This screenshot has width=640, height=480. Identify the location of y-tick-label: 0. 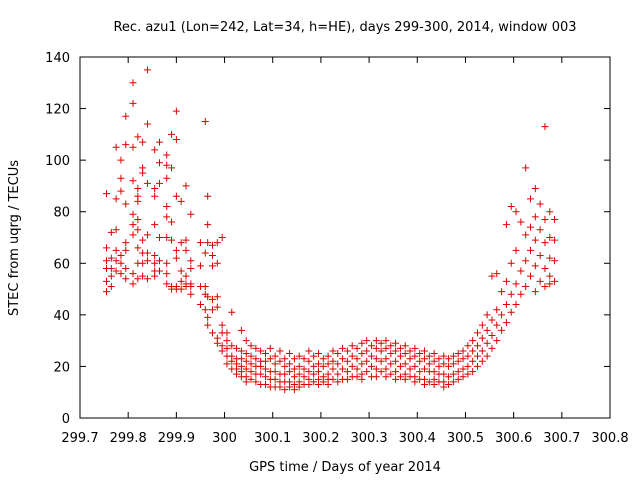
(66, 419).